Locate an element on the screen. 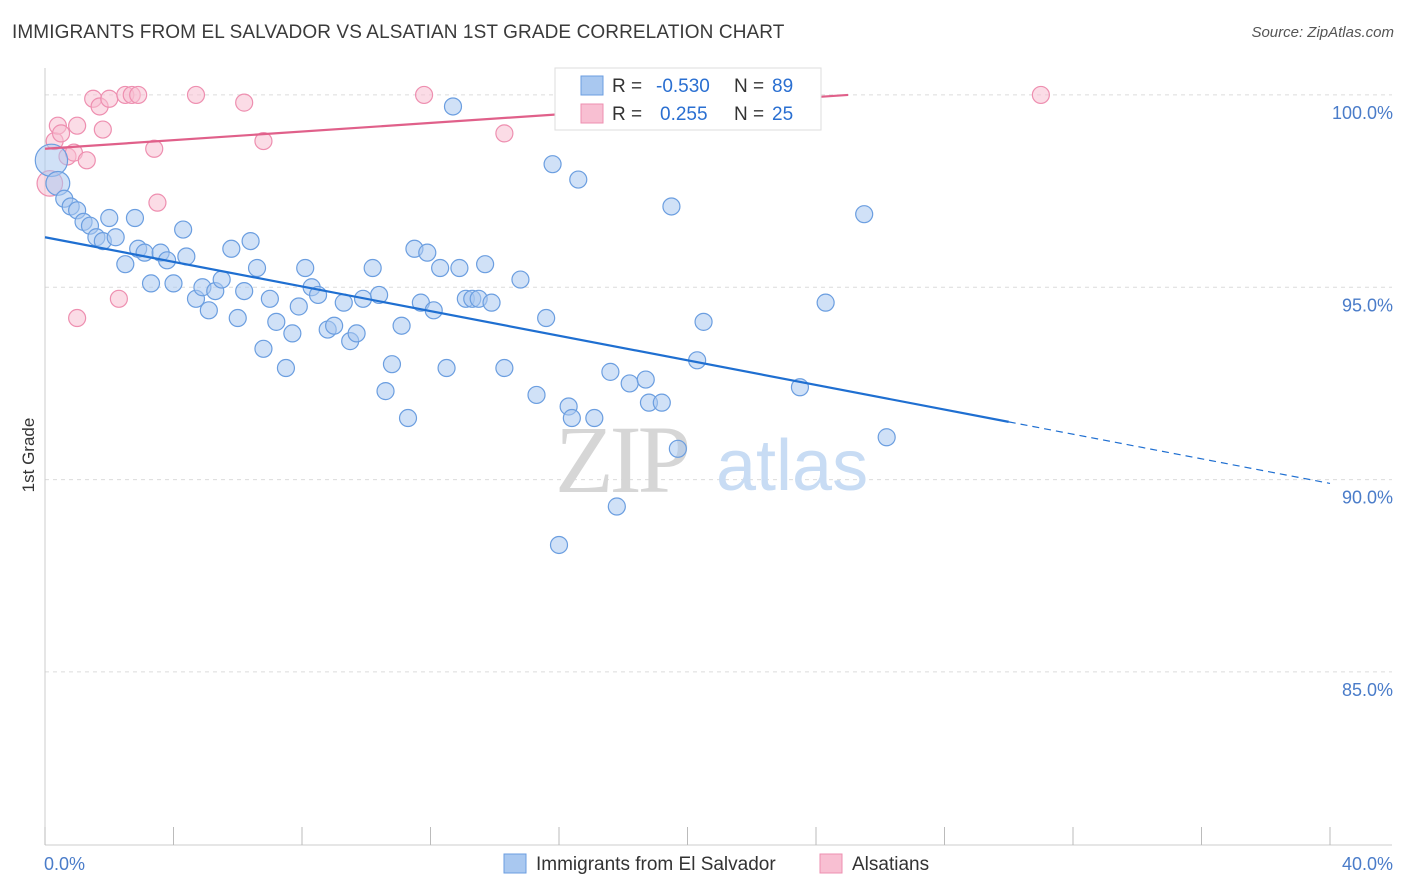 This screenshot has height=892, width=1406. y-tick-label: 95.0% is located at coordinates (1367, 305).